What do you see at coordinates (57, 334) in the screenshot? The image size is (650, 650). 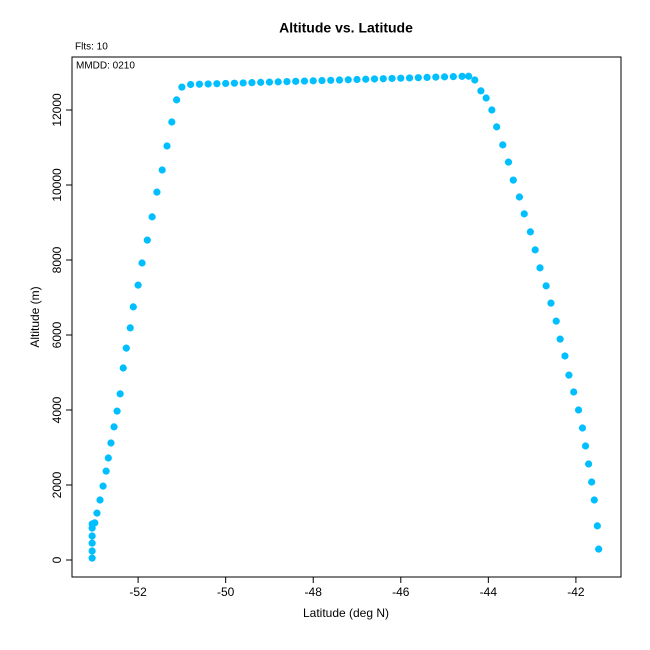 I see `y-tick-label: 6000` at bounding box center [57, 334].